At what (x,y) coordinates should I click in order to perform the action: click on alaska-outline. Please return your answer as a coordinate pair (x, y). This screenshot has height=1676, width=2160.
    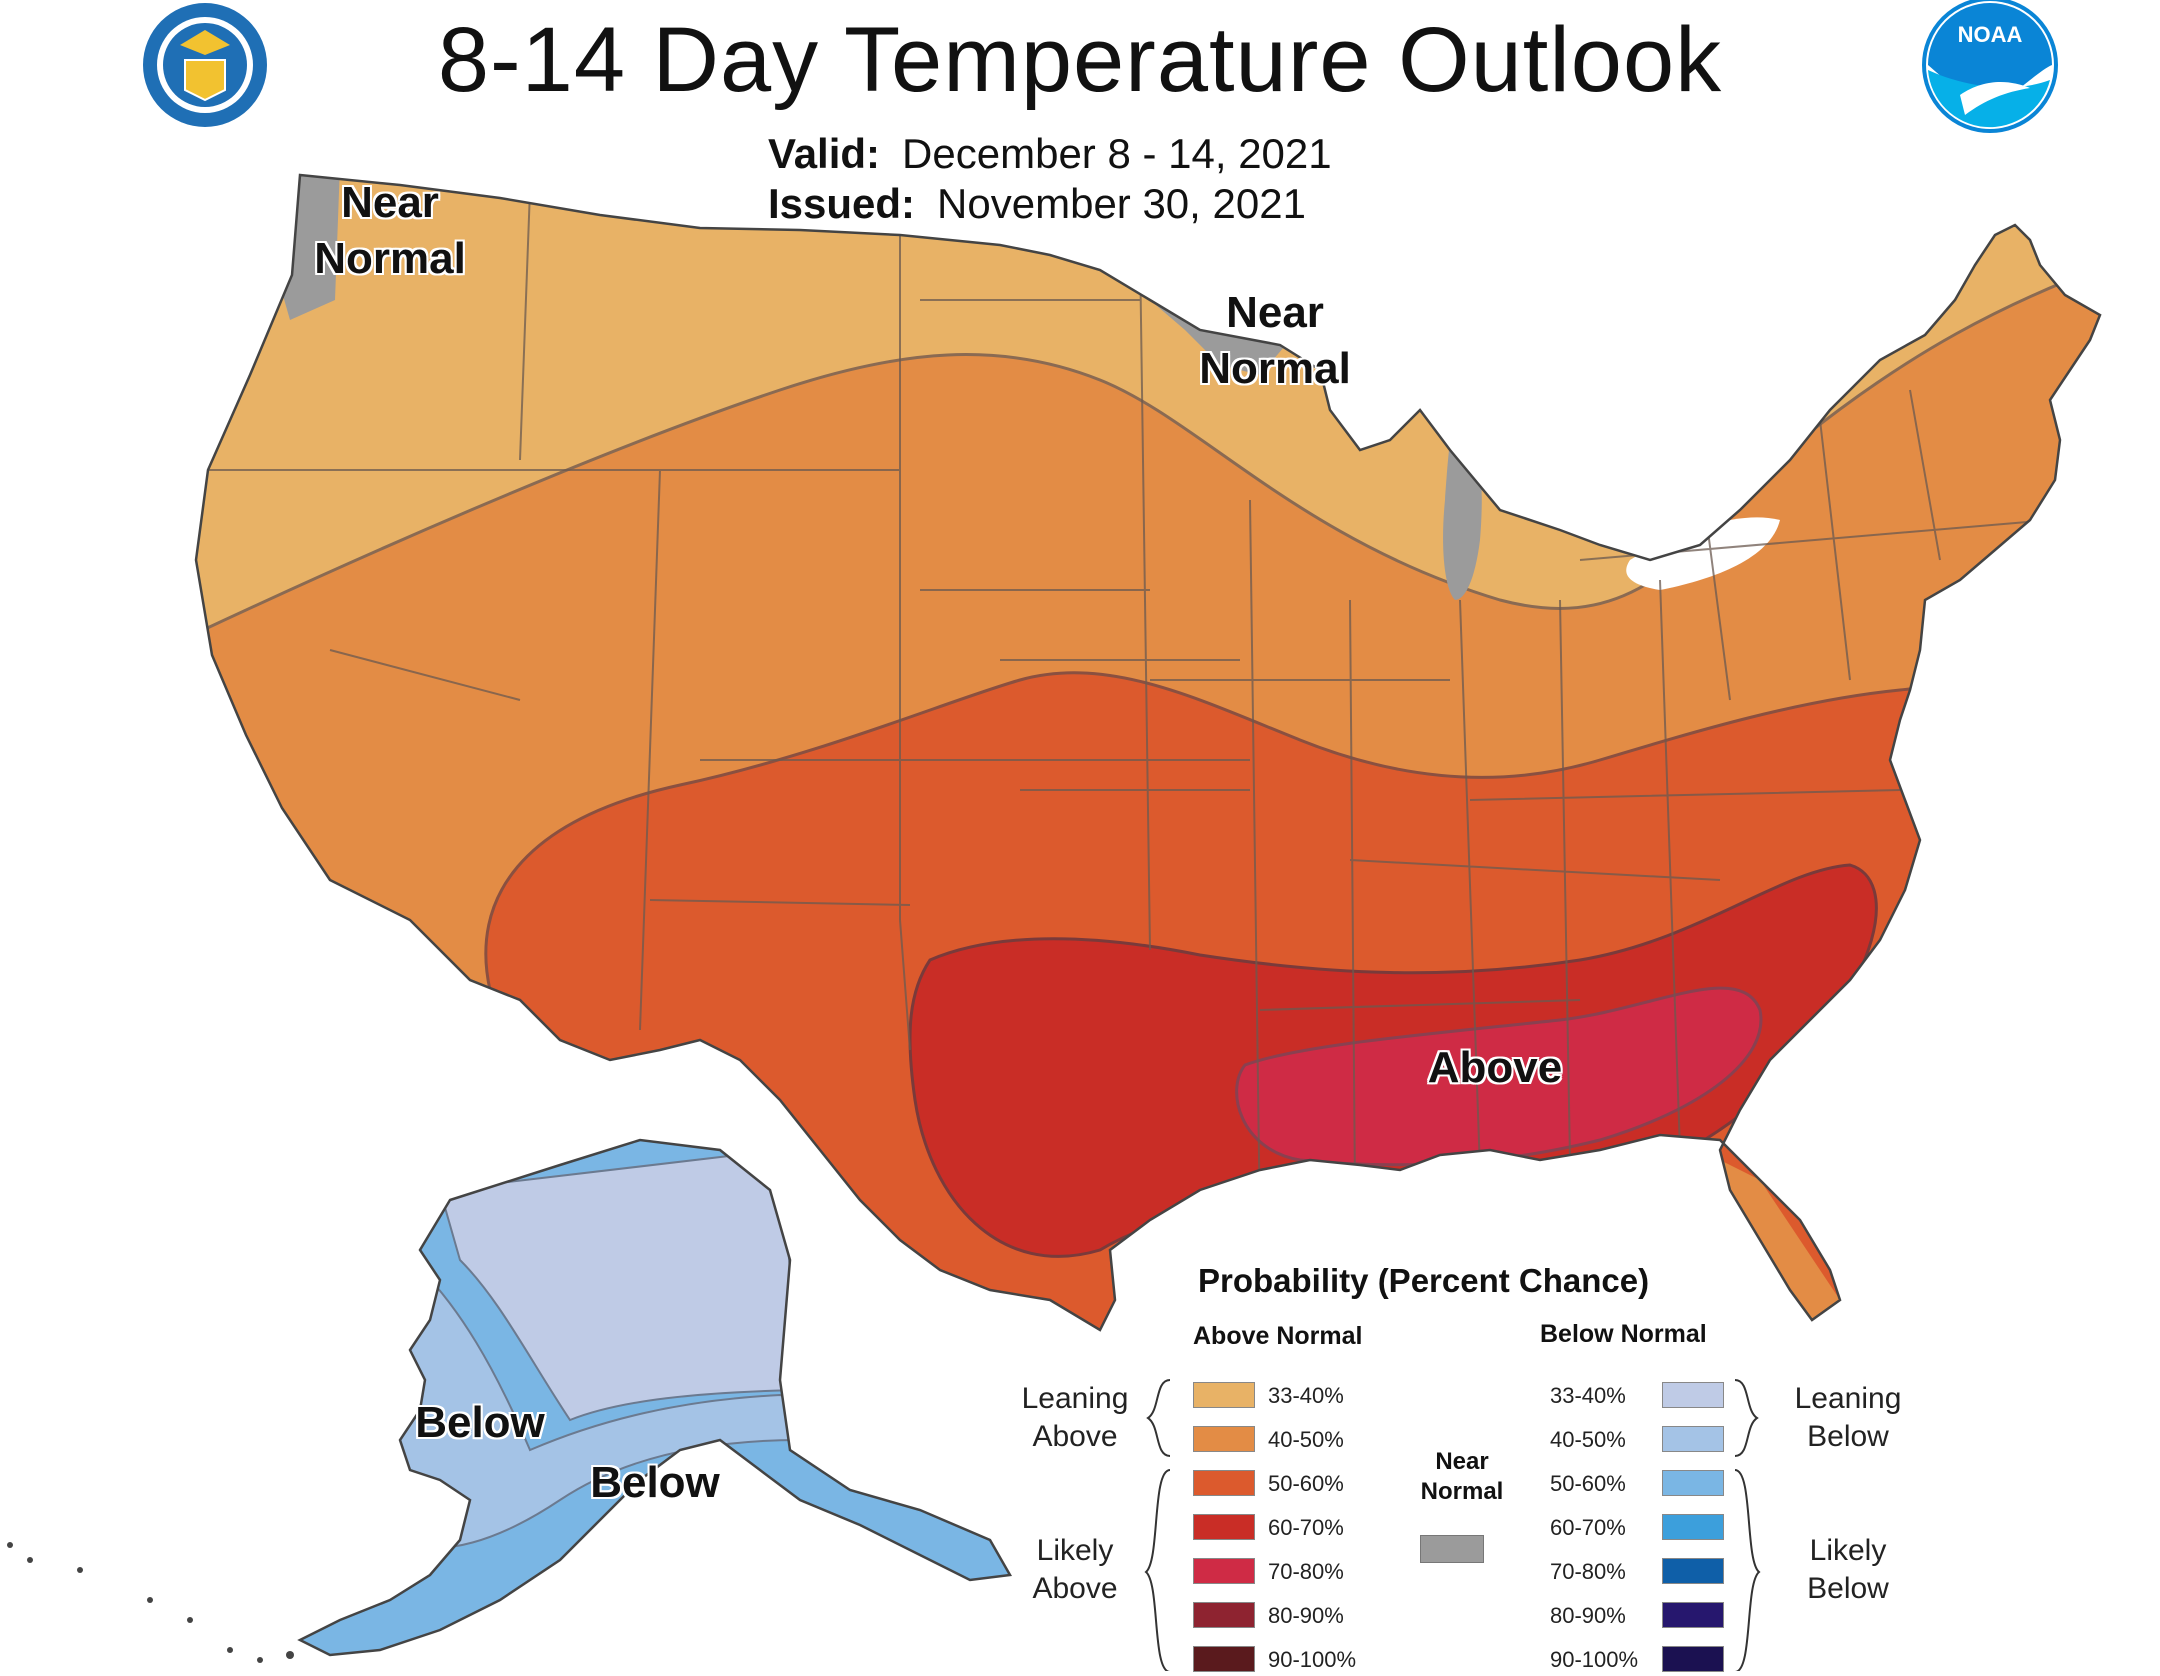
    Looking at the image, I should click on (655, 1397).